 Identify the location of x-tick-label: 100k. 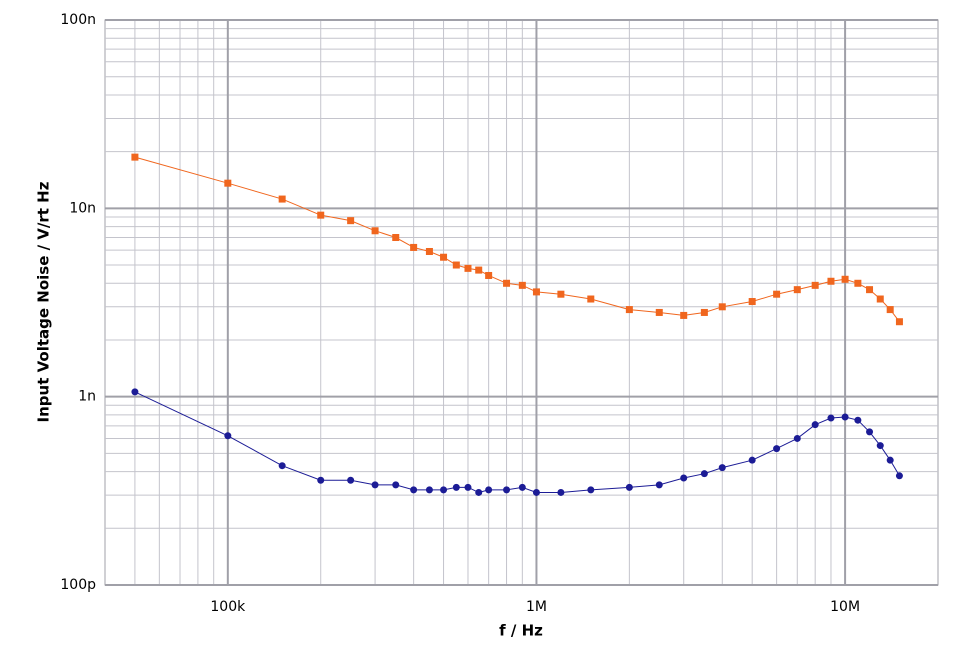
(228, 607).